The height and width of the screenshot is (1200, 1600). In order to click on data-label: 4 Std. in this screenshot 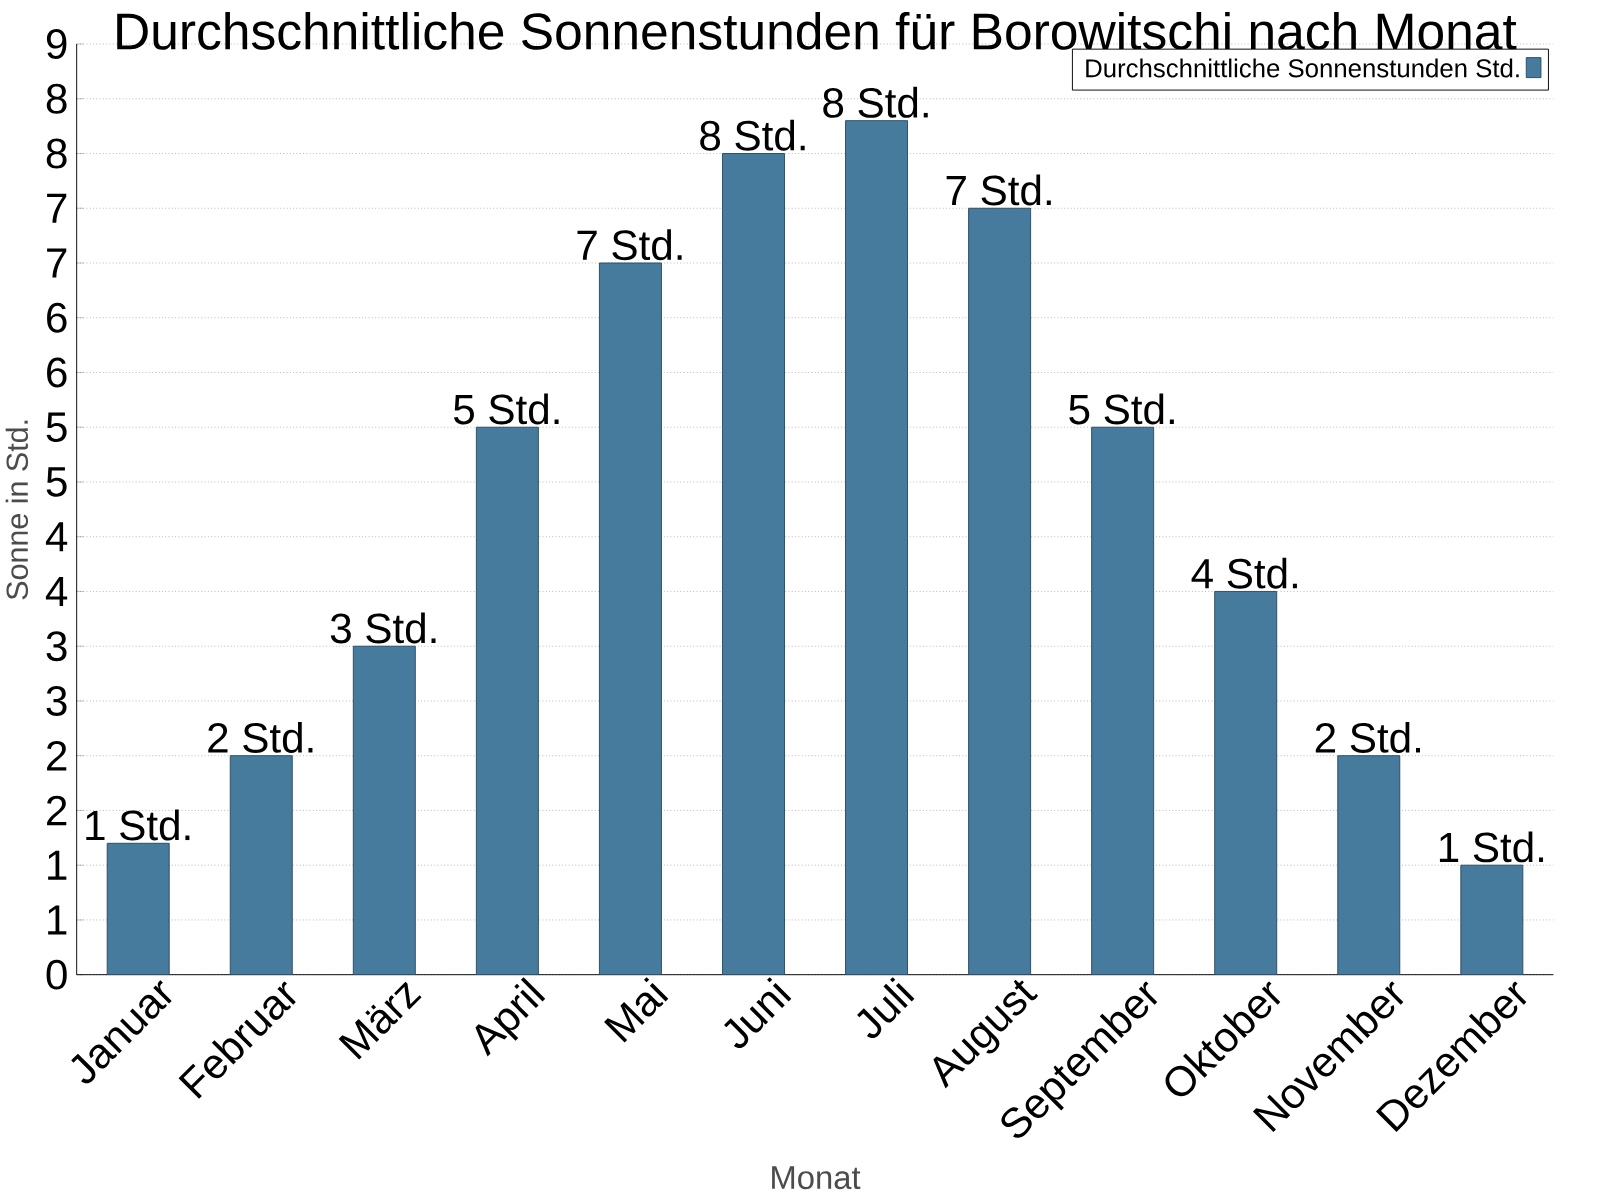, I will do `click(1244, 573)`.